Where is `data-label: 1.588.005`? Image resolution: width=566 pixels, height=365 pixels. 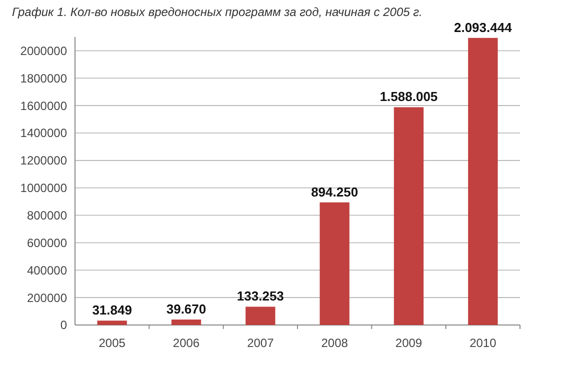
data-label: 1.588.005 is located at coordinates (409, 96).